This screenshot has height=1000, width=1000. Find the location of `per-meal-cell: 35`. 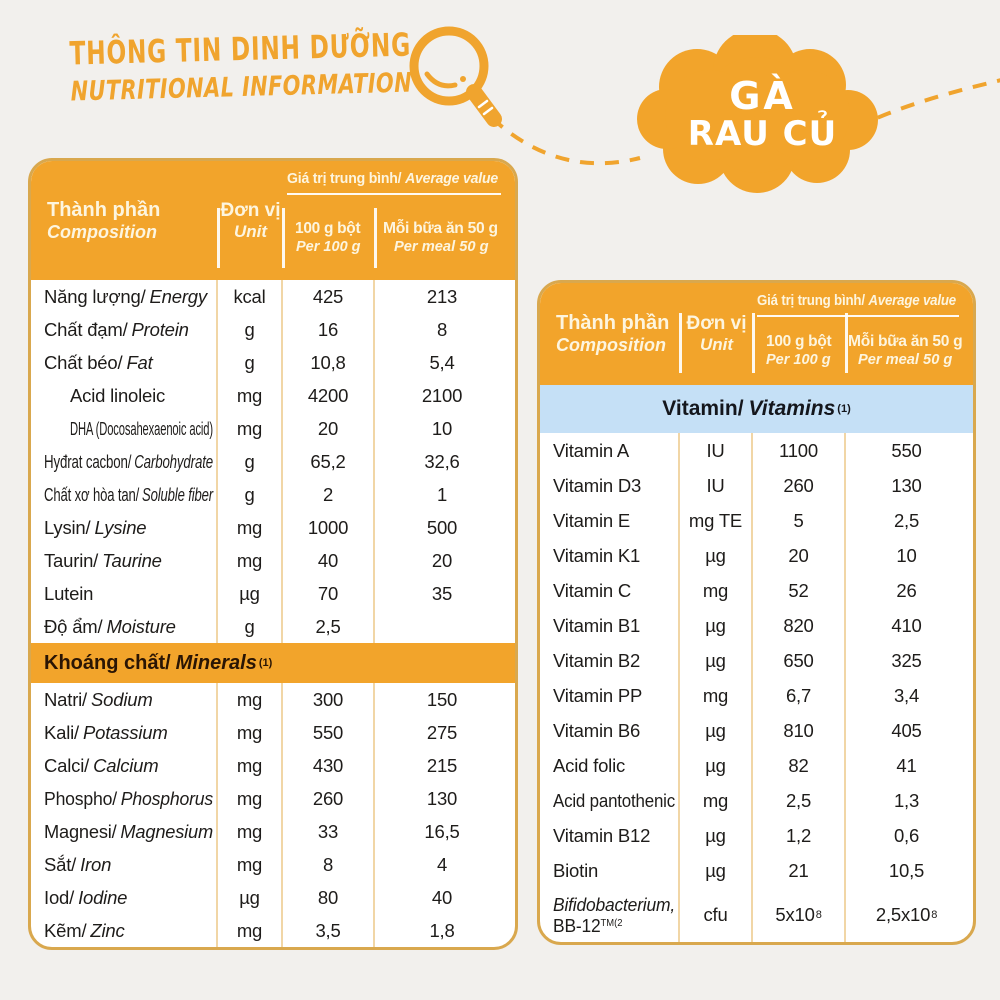

per-meal-cell: 35 is located at coordinates (442, 593).